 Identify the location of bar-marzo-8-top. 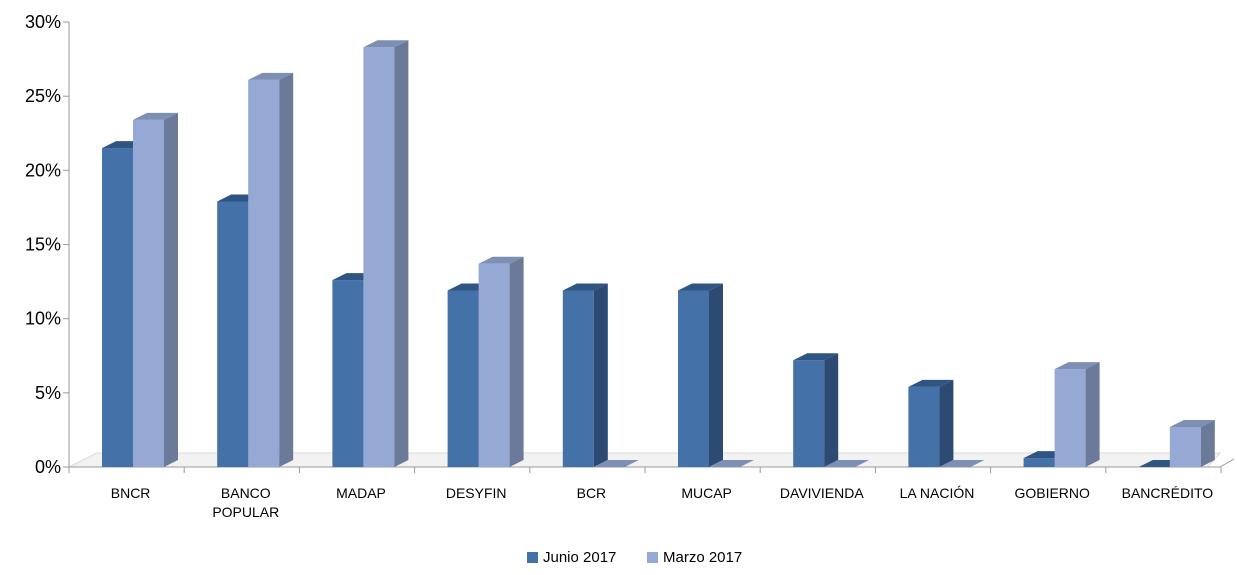
(1077, 366).